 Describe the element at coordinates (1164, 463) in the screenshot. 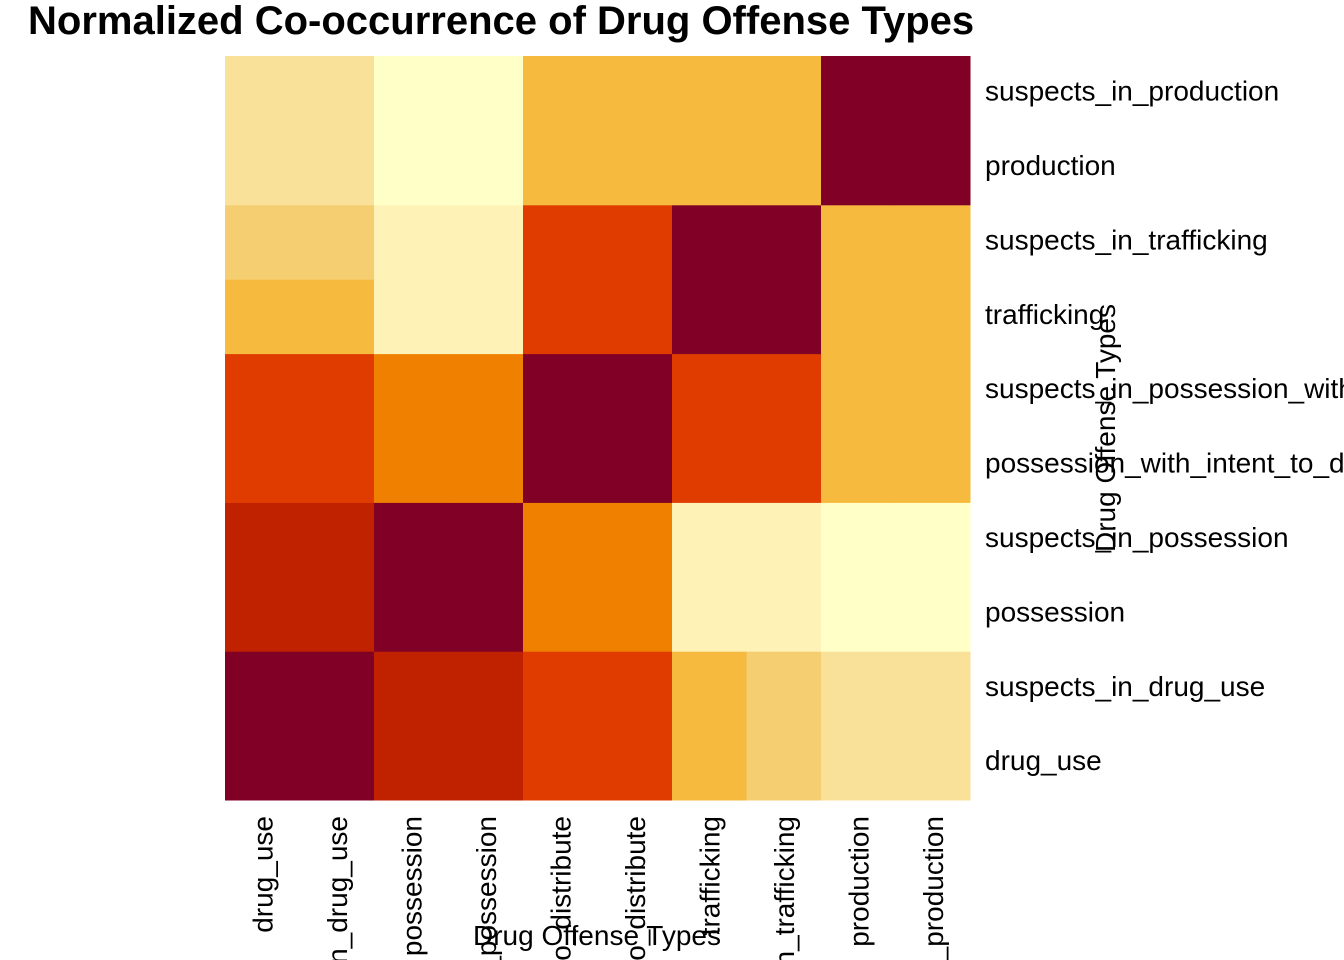

I see `y-tick-label: possession_with_intent_to_distribute` at that location.